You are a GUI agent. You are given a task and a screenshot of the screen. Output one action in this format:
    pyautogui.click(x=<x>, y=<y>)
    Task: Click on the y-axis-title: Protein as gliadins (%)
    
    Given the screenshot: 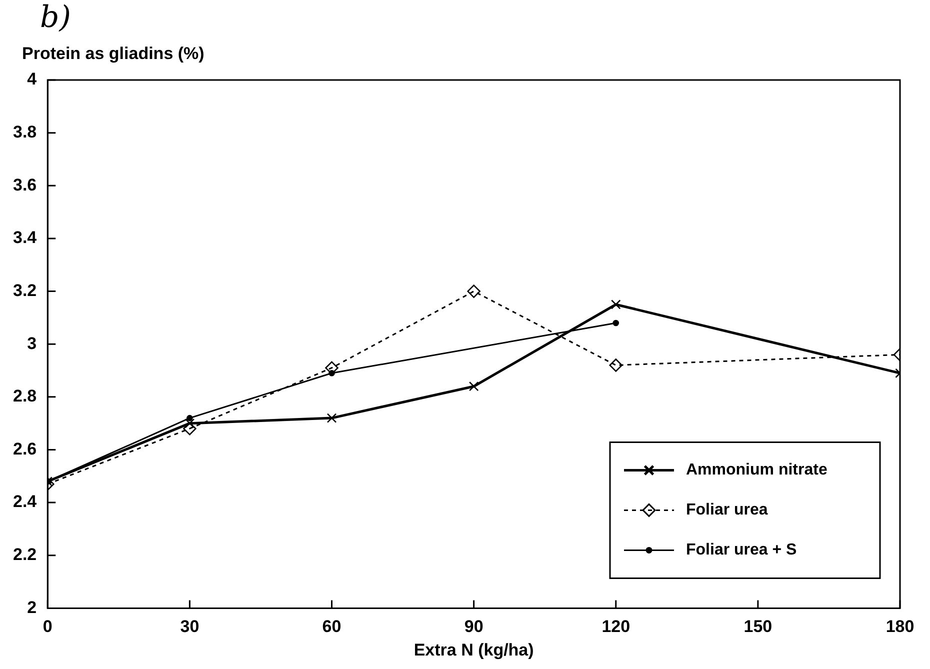 What is the action you would take?
    pyautogui.click(x=113, y=54)
    